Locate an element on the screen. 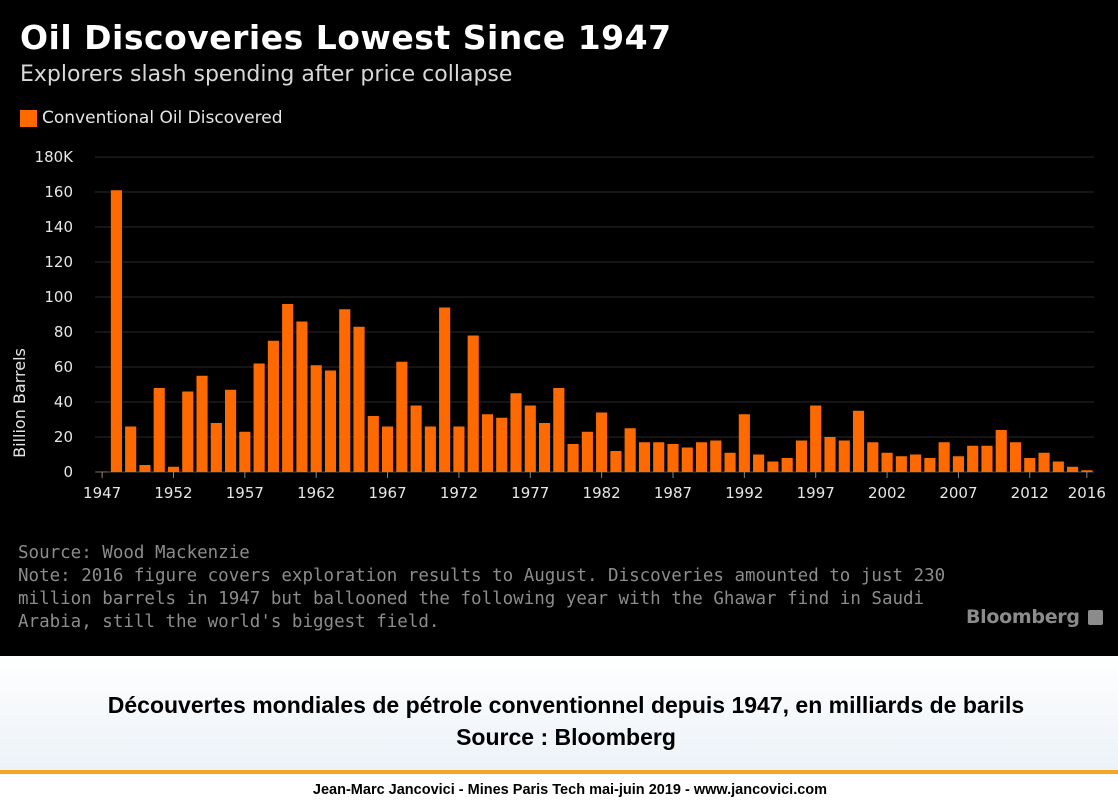 The width and height of the screenshot is (1118, 804). bar-2011 is located at coordinates (1015, 457).